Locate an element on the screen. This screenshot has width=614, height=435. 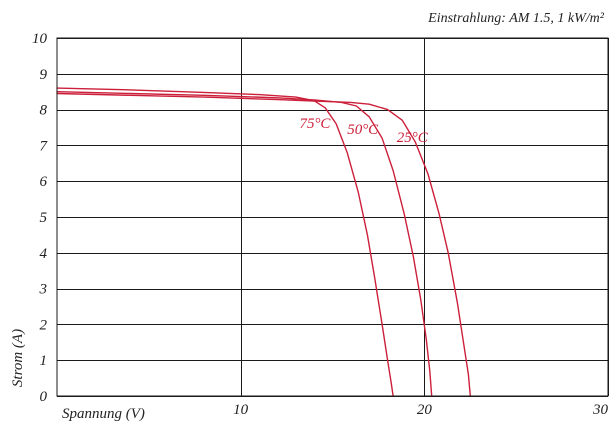
x-axis-label: Spannung (V) is located at coordinates (103, 414).